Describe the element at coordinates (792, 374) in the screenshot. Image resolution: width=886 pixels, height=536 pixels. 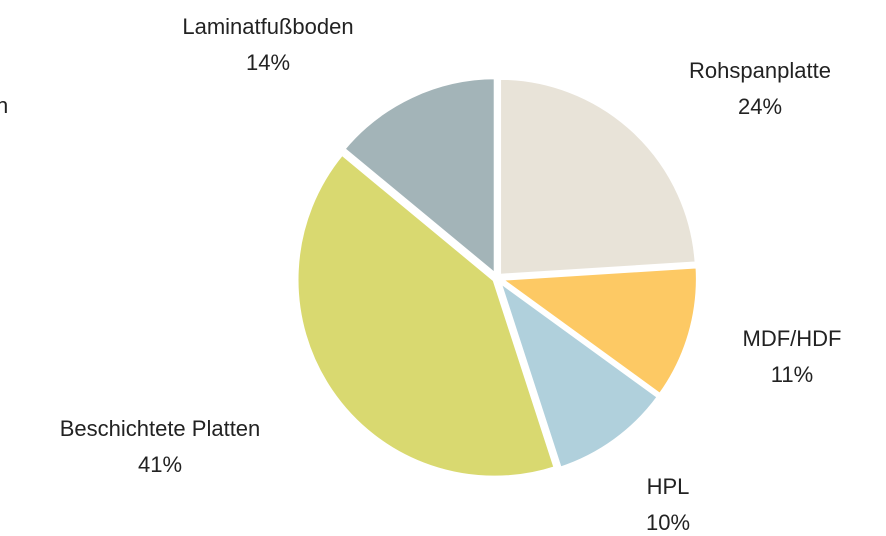
I see `slice-value-label: 11%` at that location.